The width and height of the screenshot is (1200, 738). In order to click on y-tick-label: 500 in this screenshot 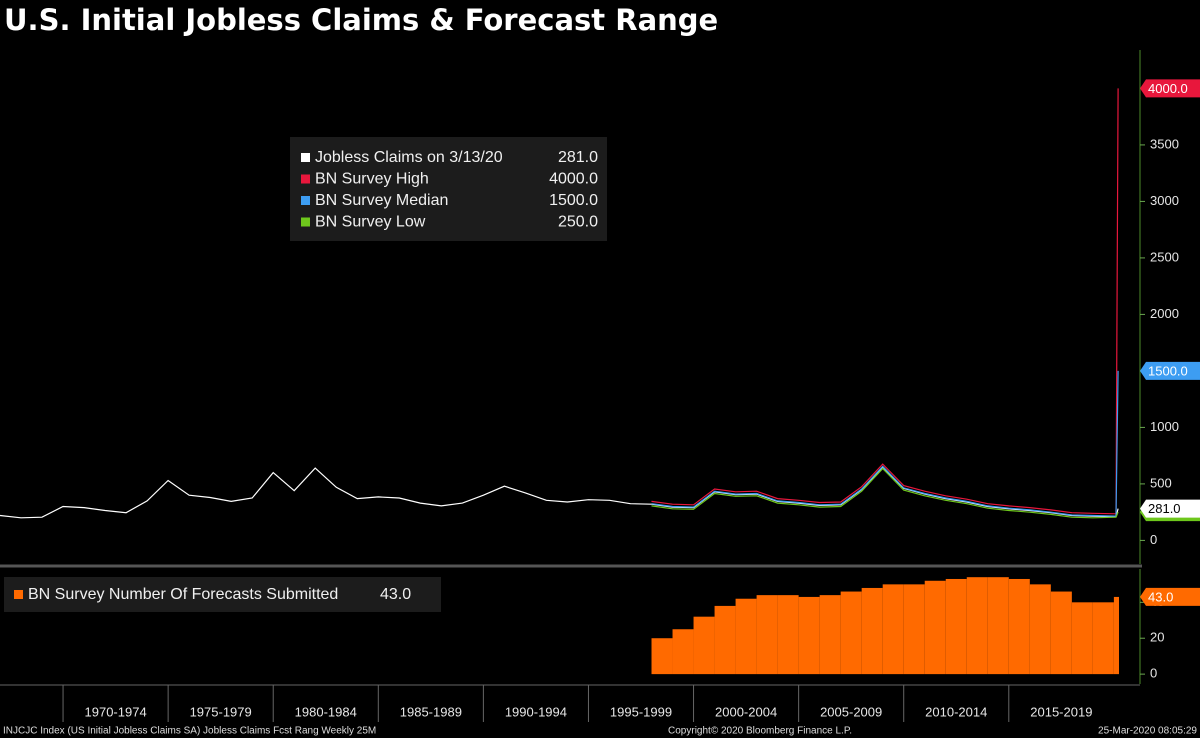, I will do `click(1161, 482)`.